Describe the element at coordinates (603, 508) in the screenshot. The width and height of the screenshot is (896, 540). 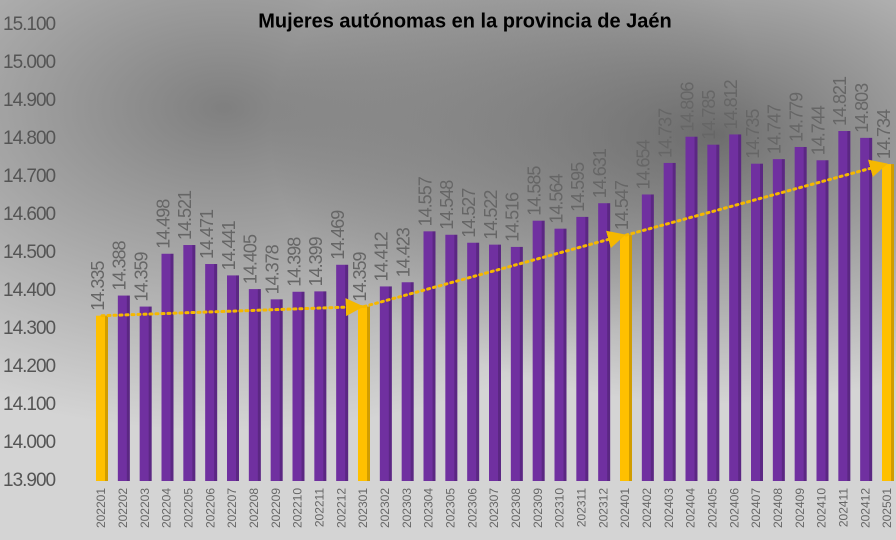
I see `x-tick-label: 202312` at that location.